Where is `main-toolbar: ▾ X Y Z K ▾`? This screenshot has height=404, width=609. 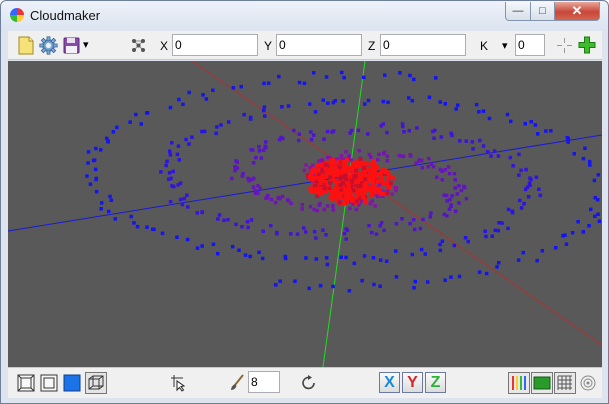
main-toolbar: ▾ X Y Z K ▾ is located at coordinates (305, 45).